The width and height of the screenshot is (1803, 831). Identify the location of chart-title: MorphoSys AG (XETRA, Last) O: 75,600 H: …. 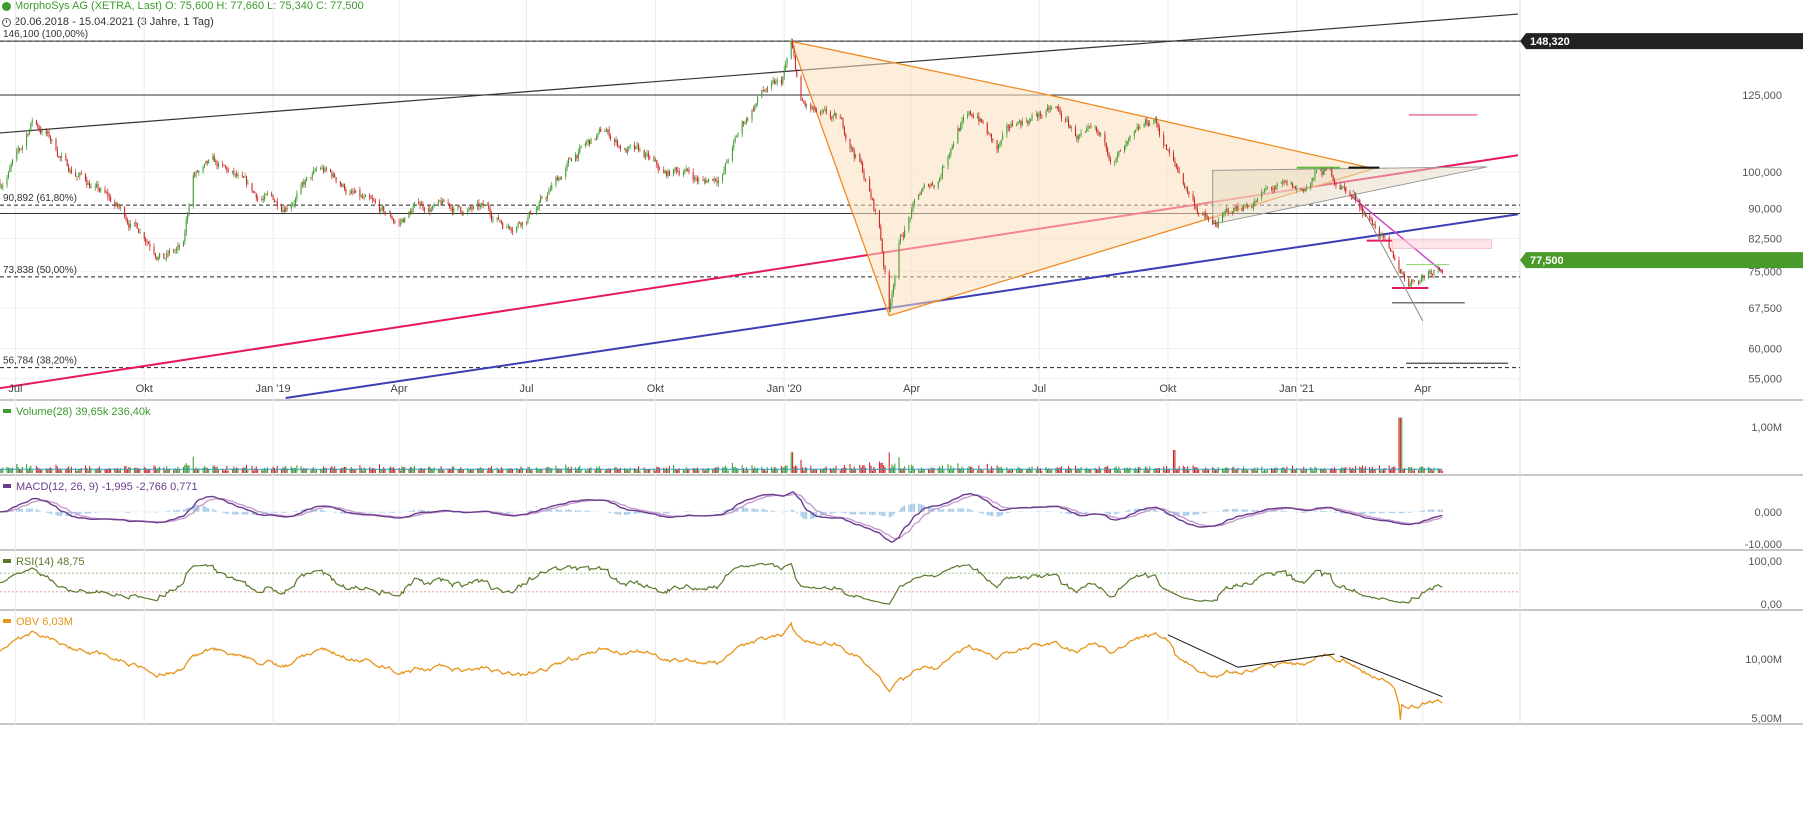
(189, 6).